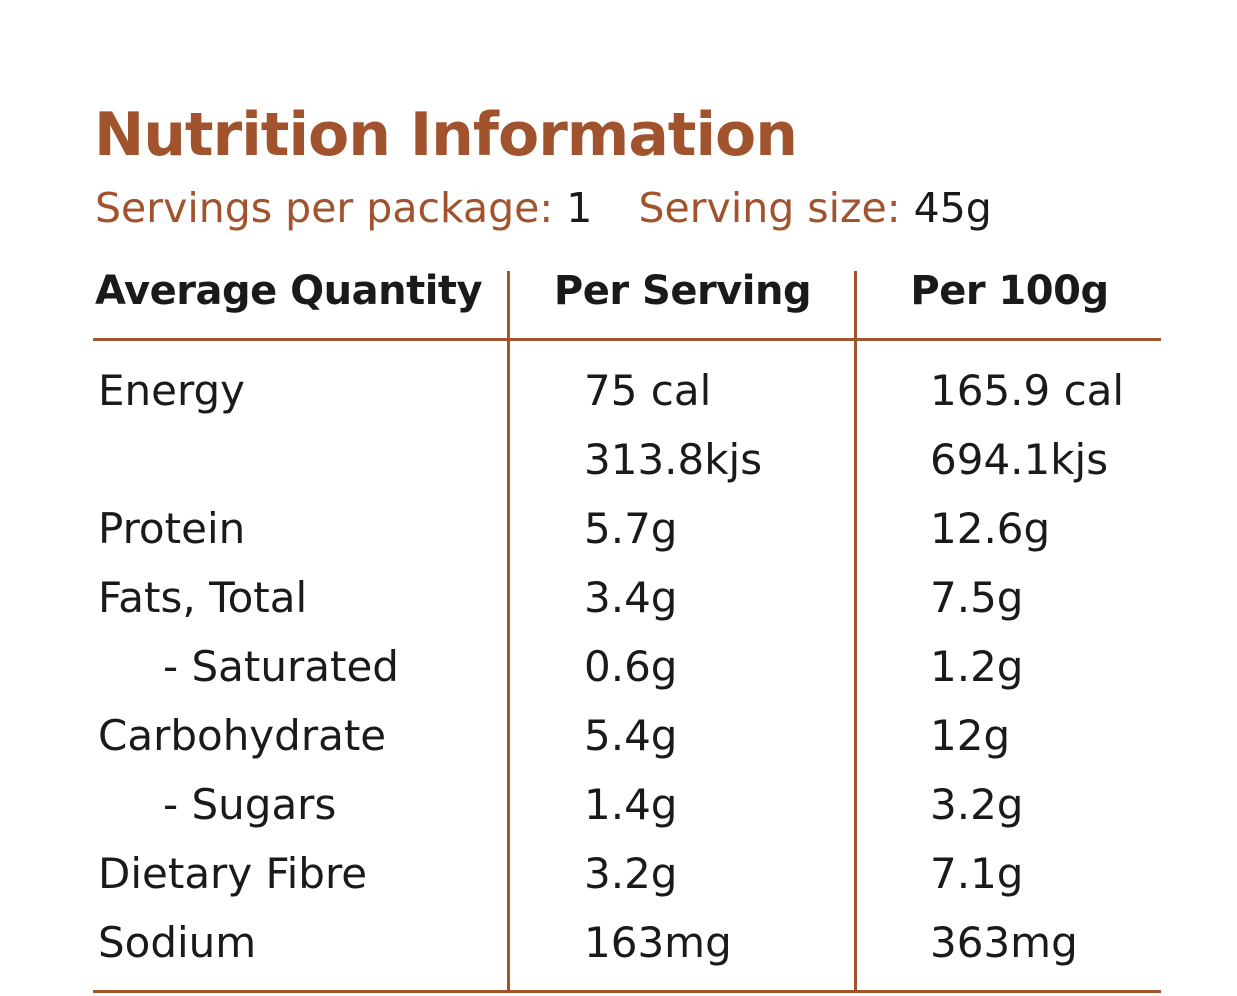 The width and height of the screenshot is (1237, 996). Describe the element at coordinates (177, 942) in the screenshot. I see `nutrient-label: Sodium` at that location.